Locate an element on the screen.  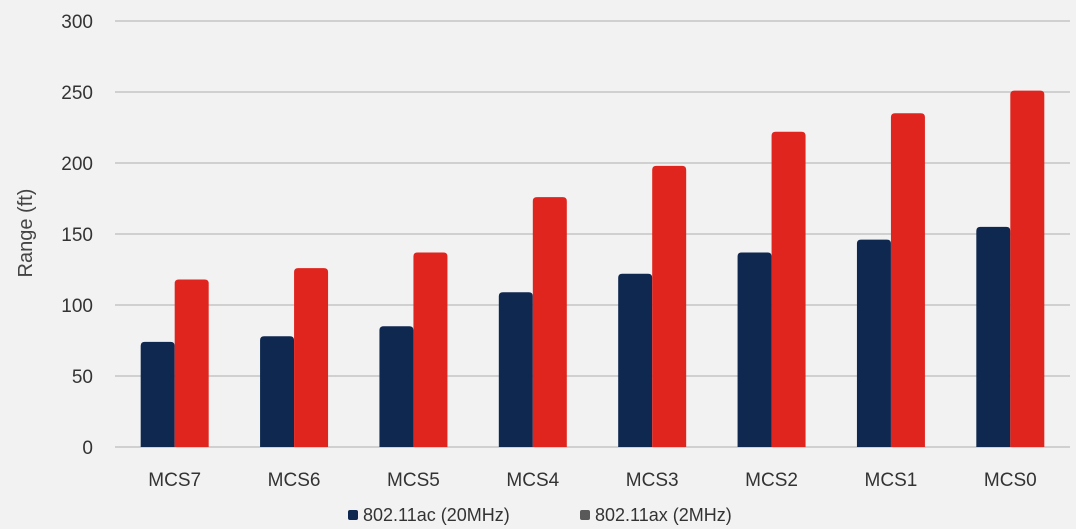
y-axis-ticks: 0 50 100 150 200 250 300 is located at coordinates (77, 235).